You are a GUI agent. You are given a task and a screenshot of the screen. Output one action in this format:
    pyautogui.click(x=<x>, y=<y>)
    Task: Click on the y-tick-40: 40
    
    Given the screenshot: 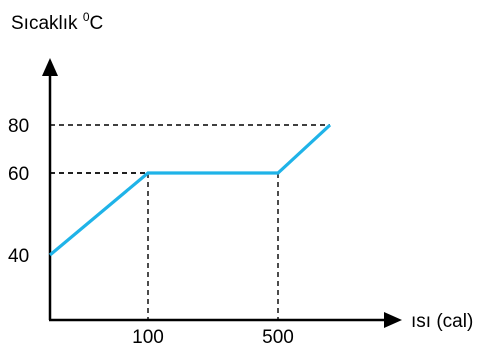 What is the action you would take?
    pyautogui.click(x=18, y=256)
    